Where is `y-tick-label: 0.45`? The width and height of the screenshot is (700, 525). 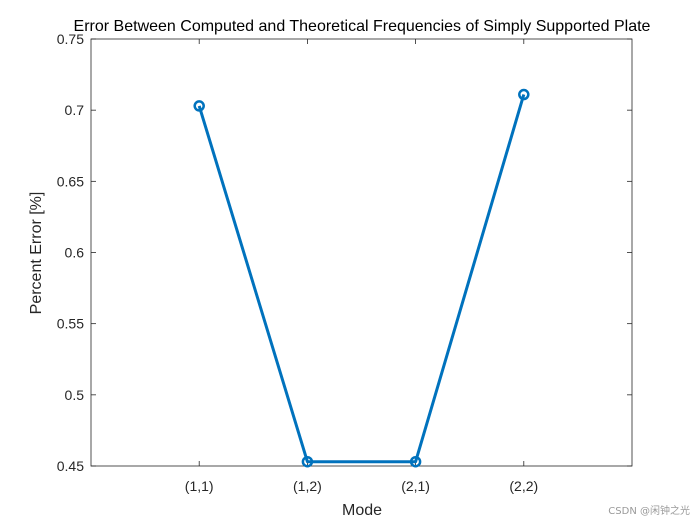
y-tick-label: 0.45 is located at coordinates (70, 466).